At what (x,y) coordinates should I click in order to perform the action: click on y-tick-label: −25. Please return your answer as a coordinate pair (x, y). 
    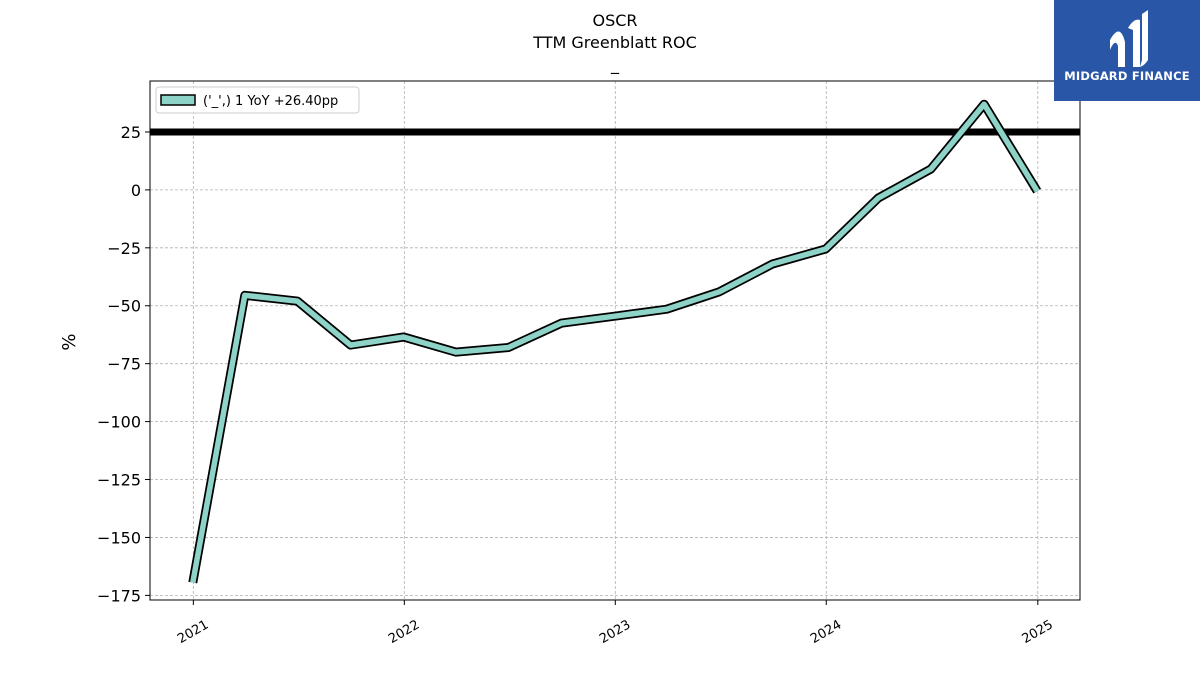
    Looking at the image, I should click on (124, 248).